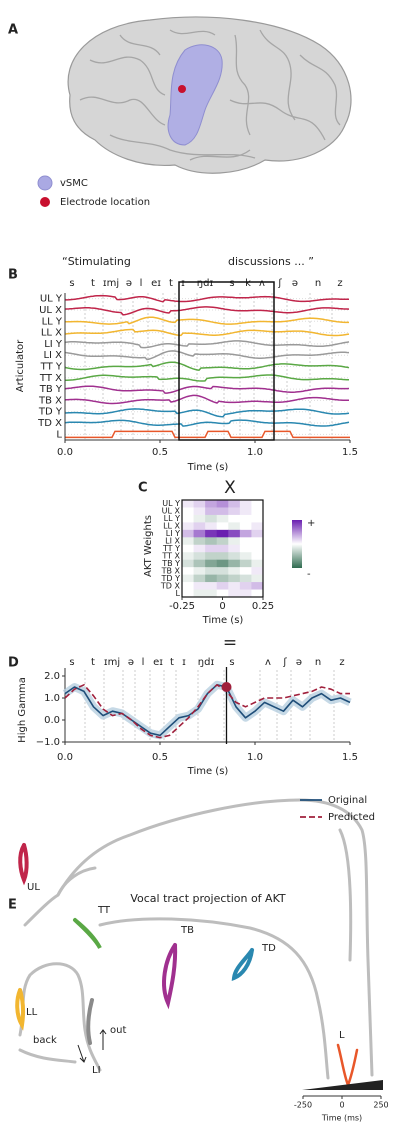  What do you see at coordinates (45, 202) in the screenshot?
I see `legend-swatch` at bounding box center [45, 202].